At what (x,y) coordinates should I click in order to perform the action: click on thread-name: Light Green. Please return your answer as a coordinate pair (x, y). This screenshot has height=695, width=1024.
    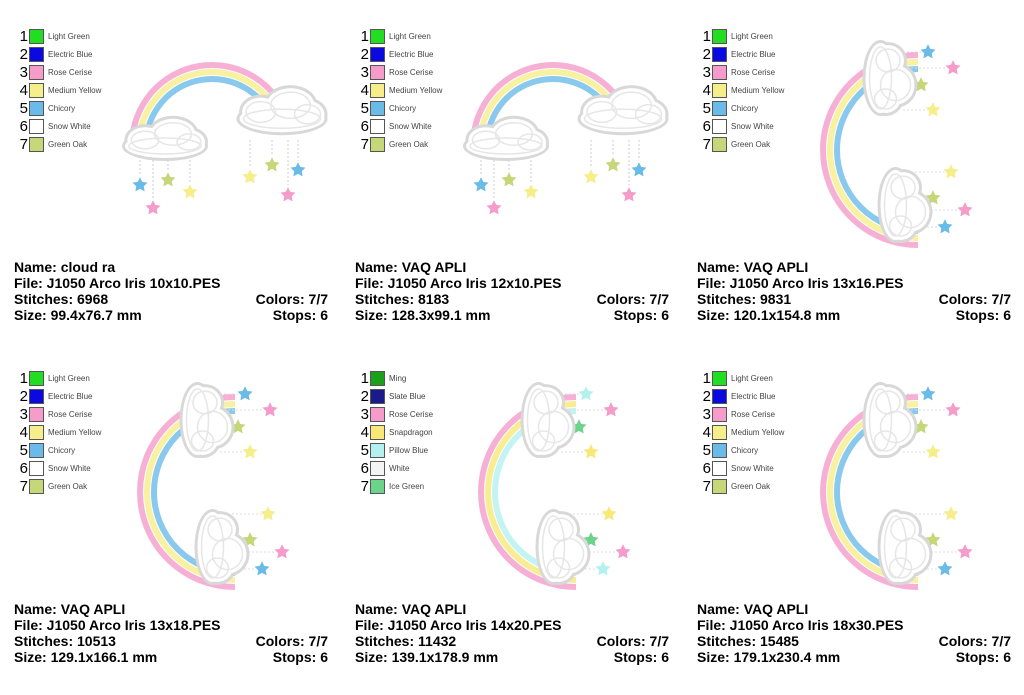
    Looking at the image, I should click on (69, 378).